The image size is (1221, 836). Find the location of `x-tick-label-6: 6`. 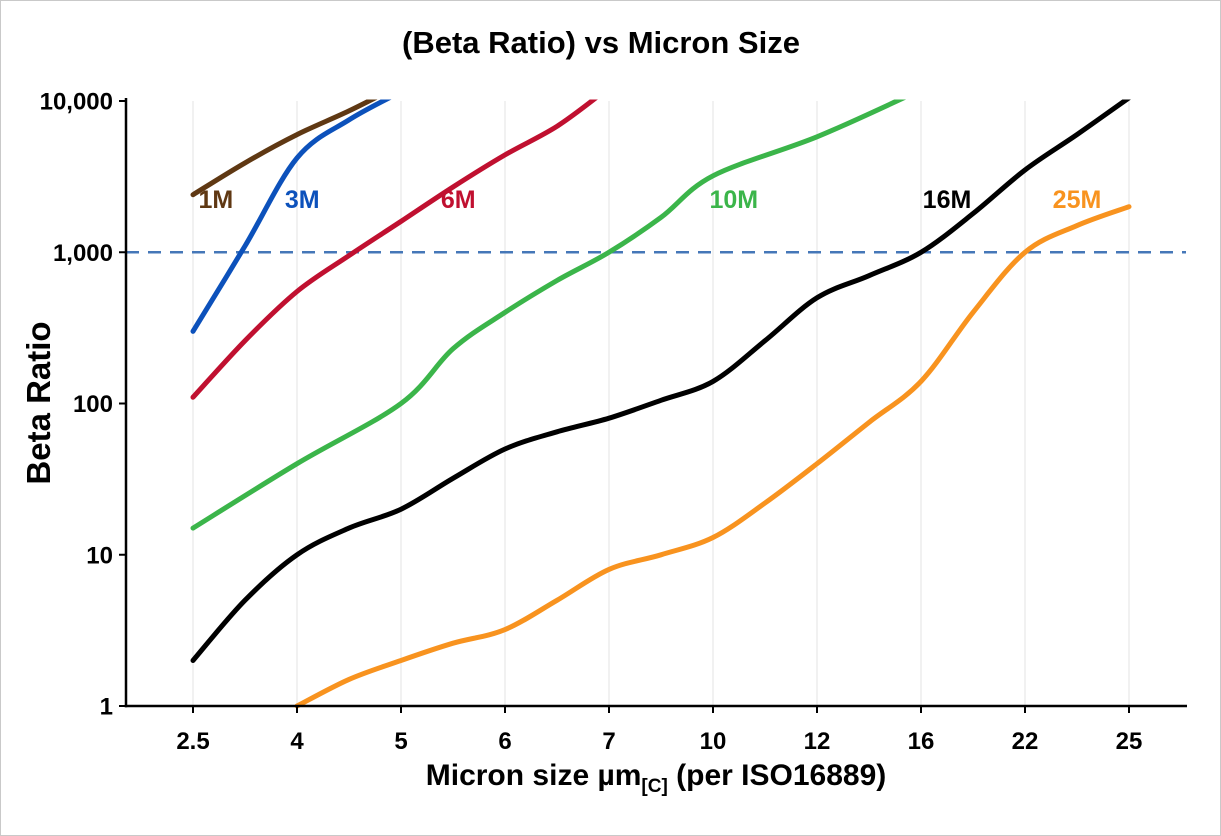

x-tick-label-6: 6 is located at coordinates (504, 741).